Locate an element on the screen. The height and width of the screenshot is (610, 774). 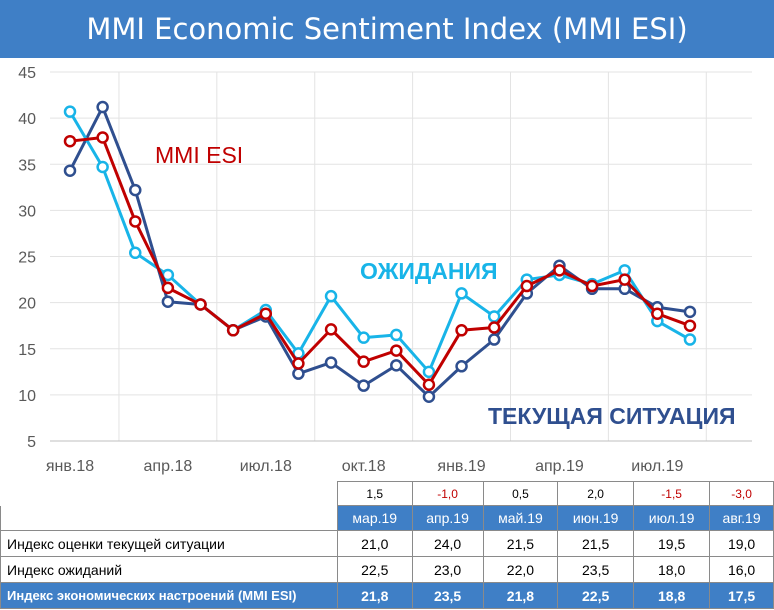
month-header: мар.19 is located at coordinates (375, 518).